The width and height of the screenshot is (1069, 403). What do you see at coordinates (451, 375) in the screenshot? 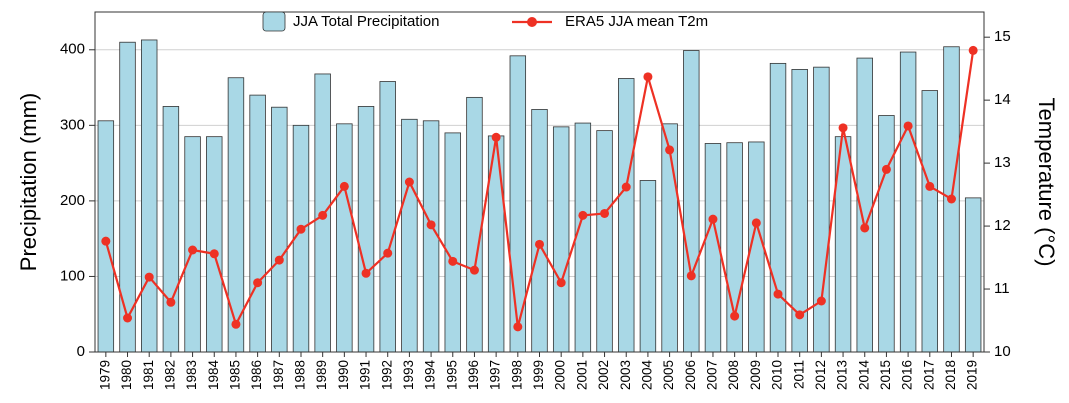
I see `x-tick-label: 1995` at bounding box center [451, 375].